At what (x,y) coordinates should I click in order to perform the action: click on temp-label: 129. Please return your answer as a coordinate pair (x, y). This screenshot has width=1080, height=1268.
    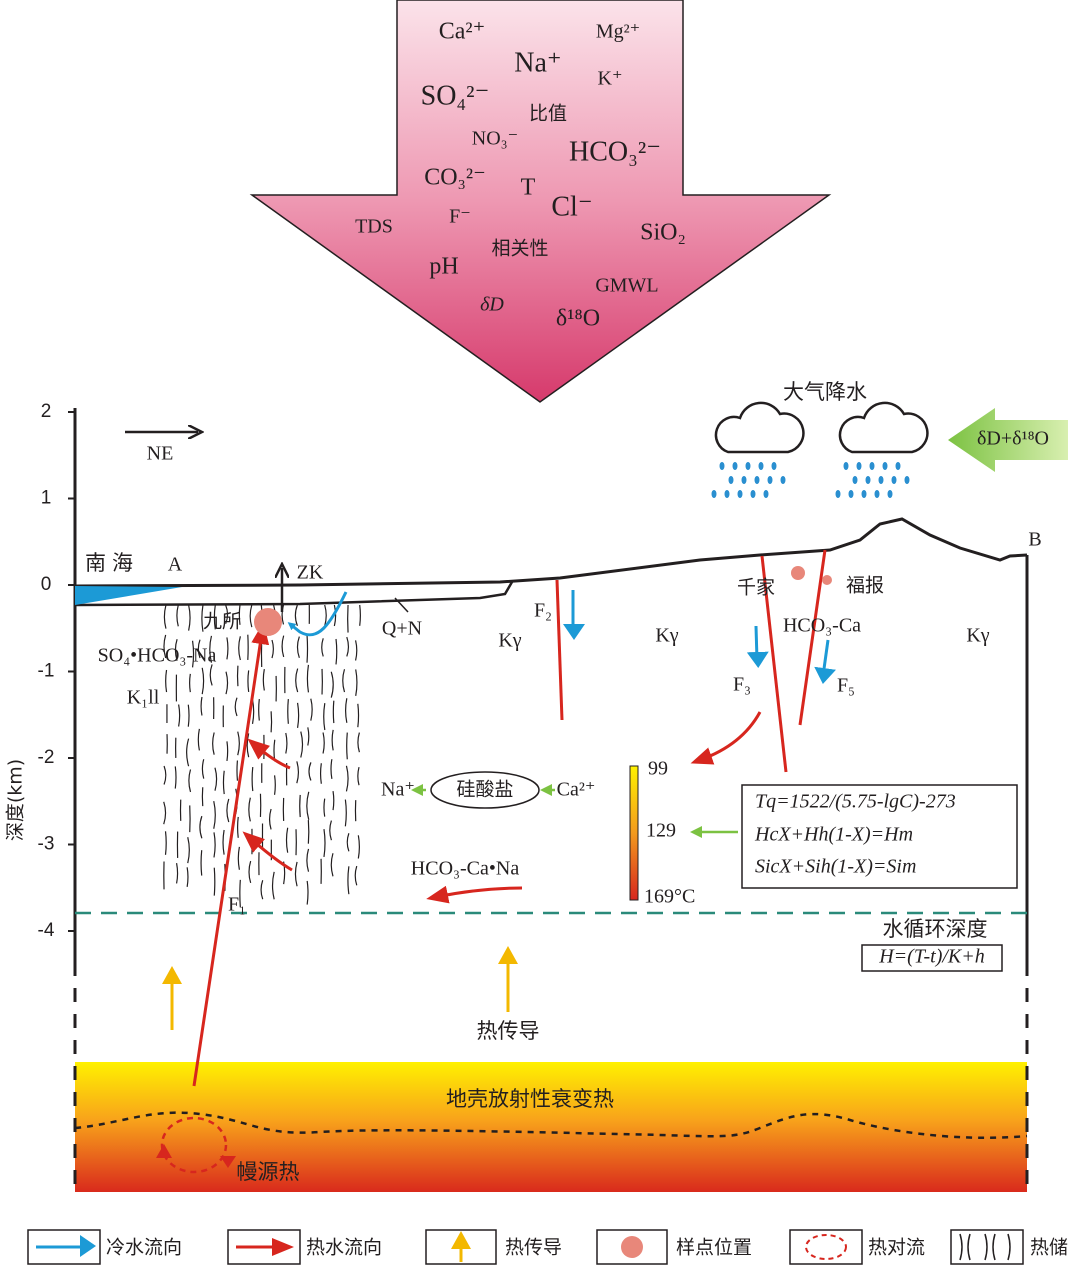
    Looking at the image, I should click on (661, 831).